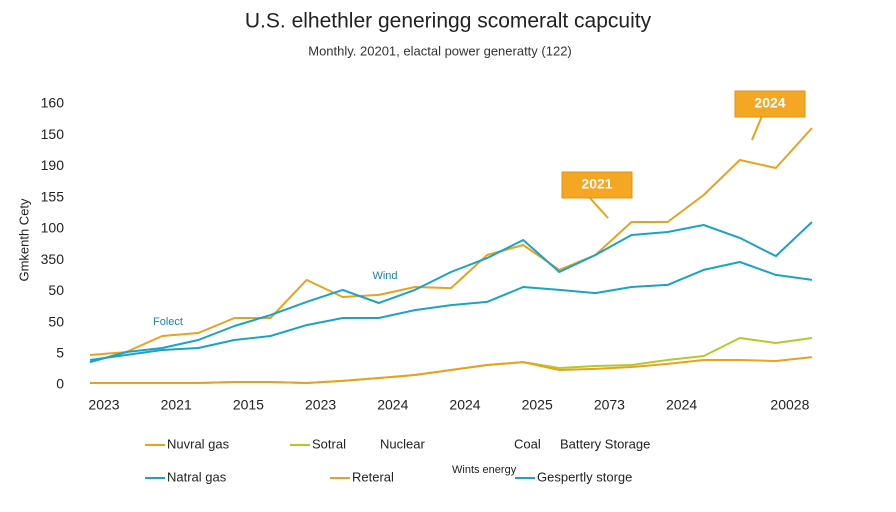 The width and height of the screenshot is (896, 512). I want to click on y-tick-label: 350, so click(53, 259).